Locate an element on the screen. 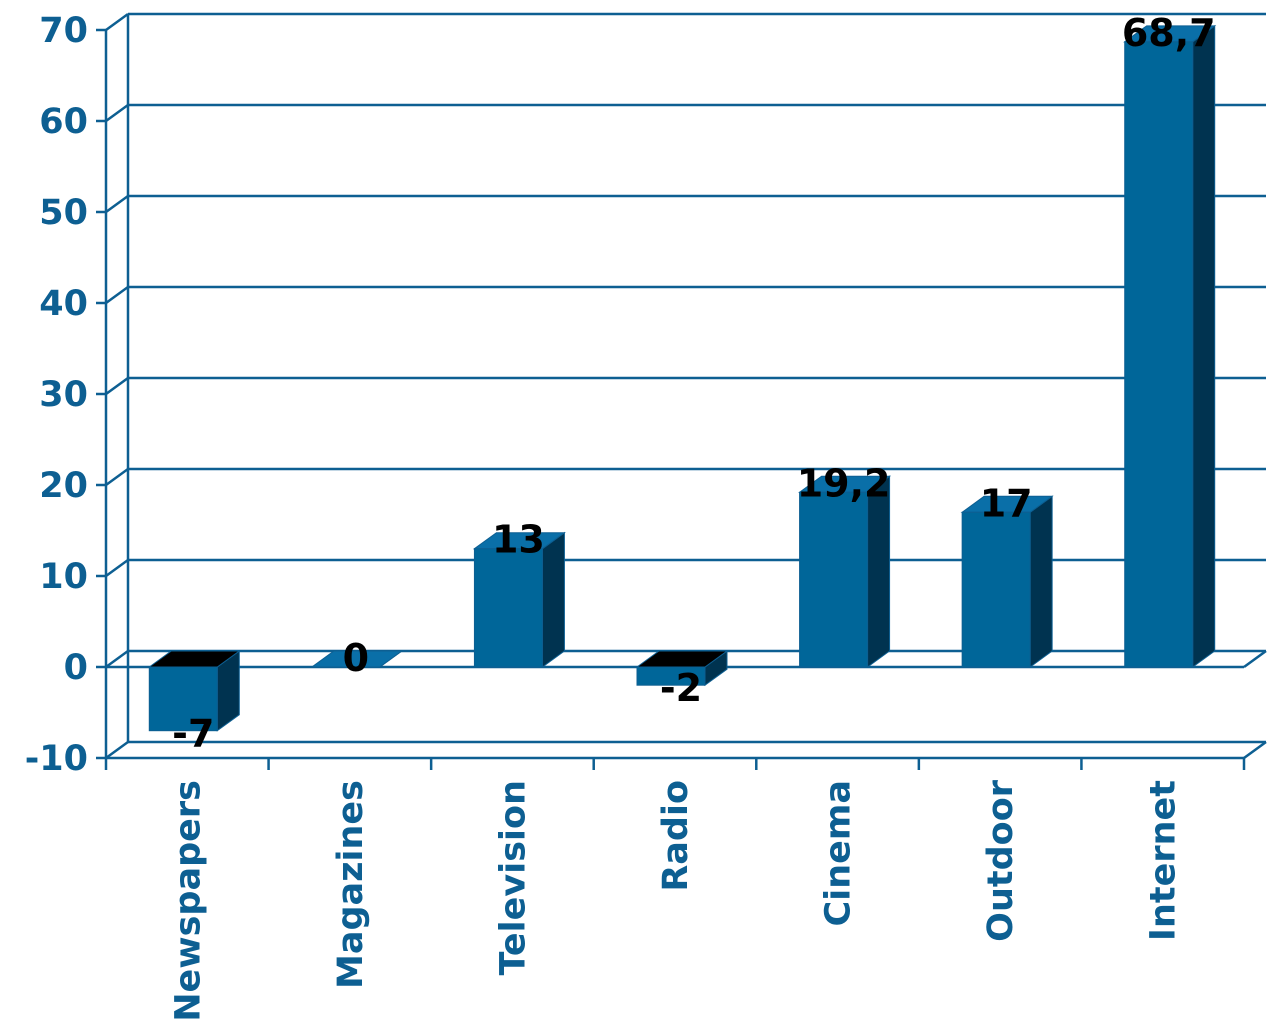 This screenshot has height=1021, width=1268. data-label: 13 is located at coordinates (518, 540).